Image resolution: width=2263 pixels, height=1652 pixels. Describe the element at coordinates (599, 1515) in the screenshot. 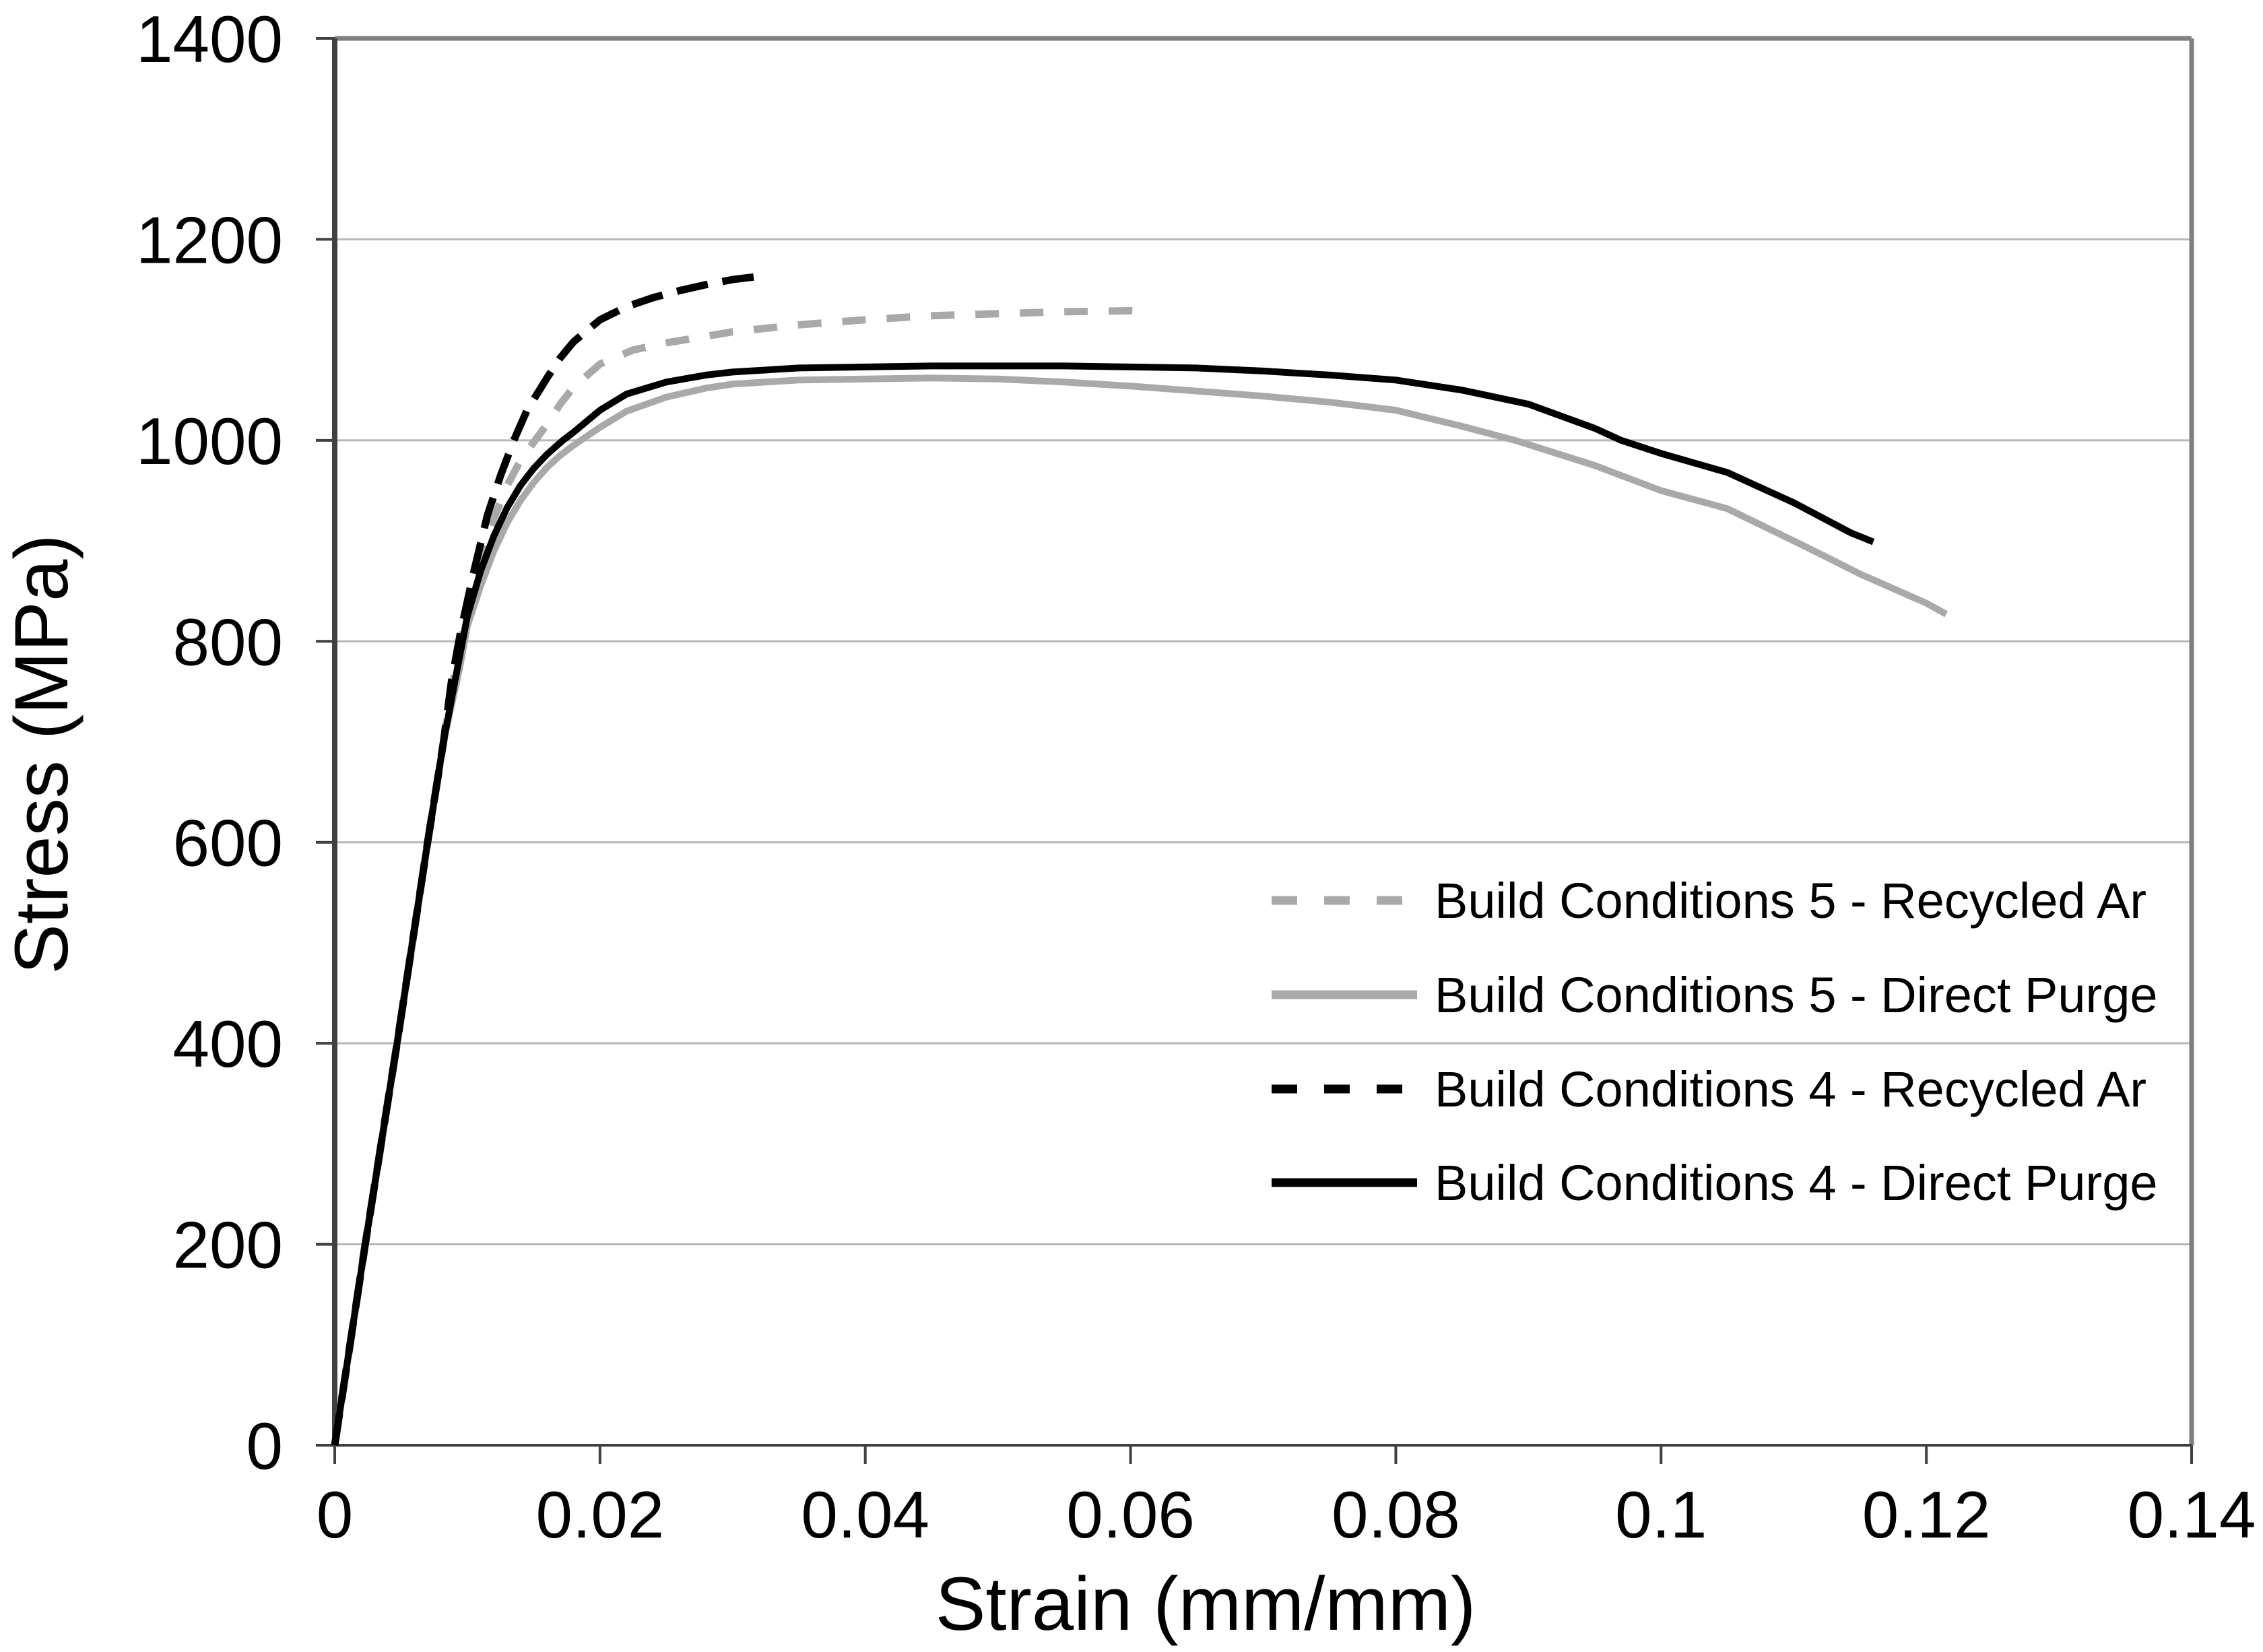

I see `x-tick-label: 0.02` at that location.